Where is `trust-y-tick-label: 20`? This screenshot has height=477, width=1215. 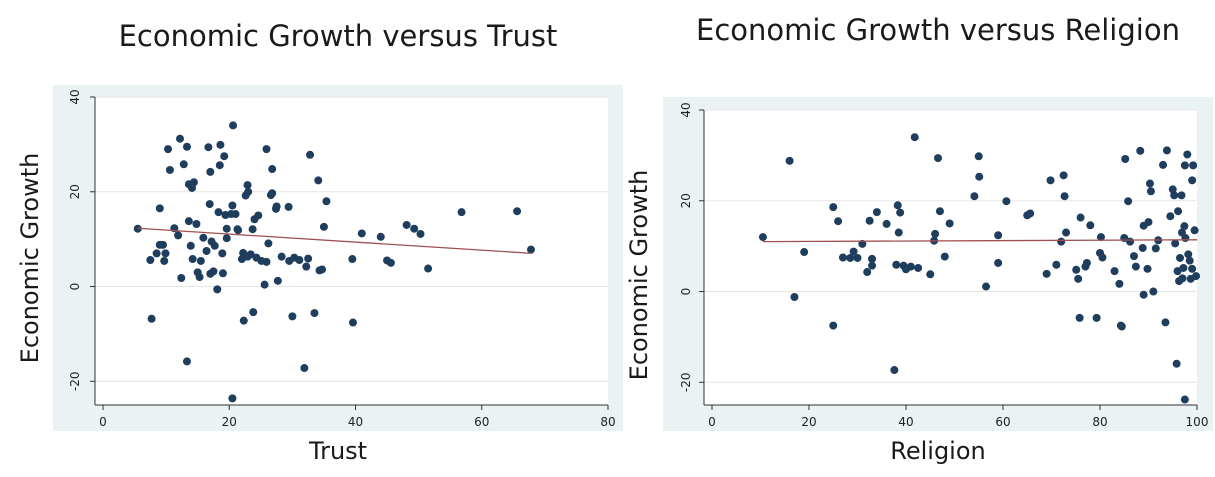
trust-y-tick-label: 20 is located at coordinates (75, 191).